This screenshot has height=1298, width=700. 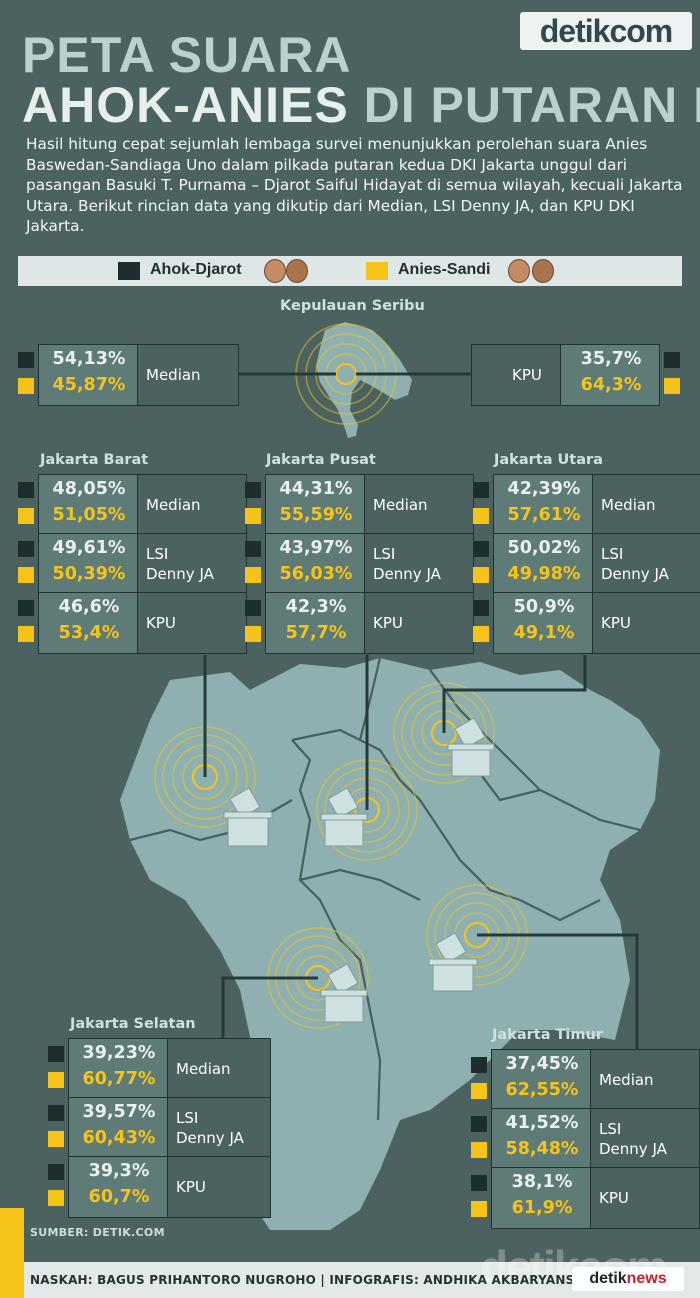 What do you see at coordinates (88, 375) in the screenshot?
I see `value-box: 54,13% 45,87%` at bounding box center [88, 375].